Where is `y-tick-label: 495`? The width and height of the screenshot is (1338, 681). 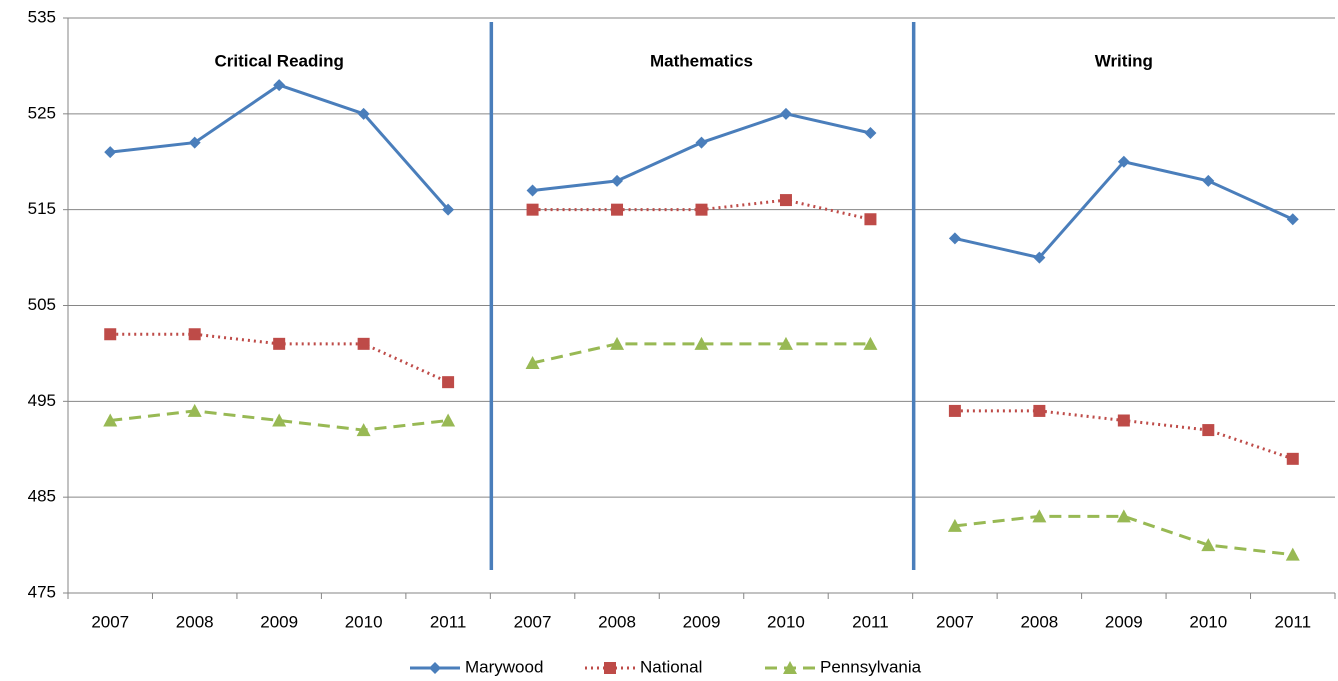 y-tick-label: 495 is located at coordinates (42, 400).